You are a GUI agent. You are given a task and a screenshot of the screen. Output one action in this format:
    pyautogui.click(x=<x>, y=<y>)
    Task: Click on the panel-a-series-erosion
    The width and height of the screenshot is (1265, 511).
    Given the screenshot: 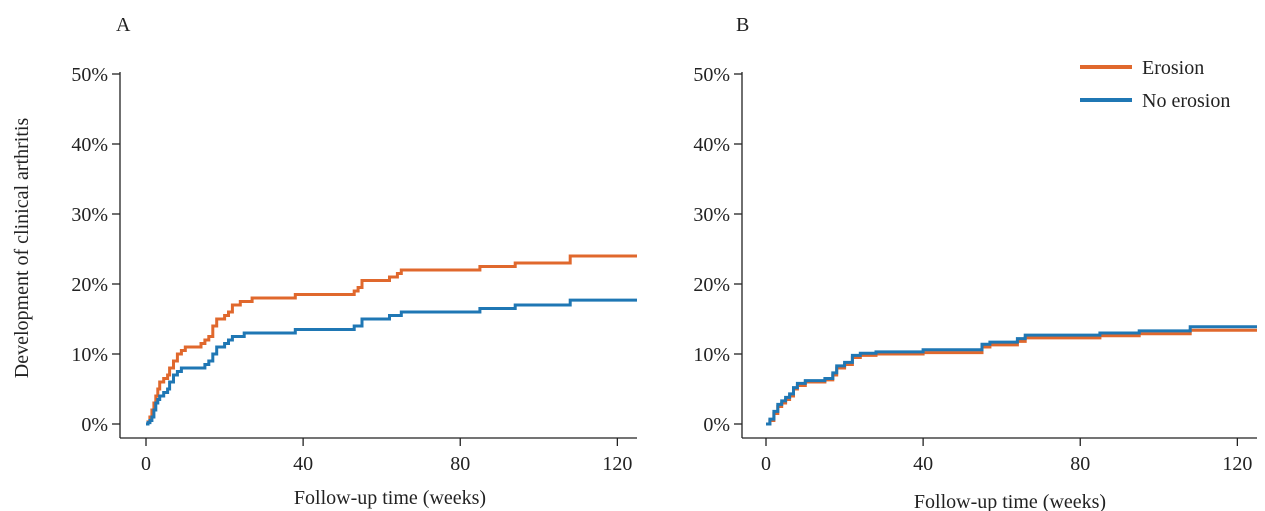 What is the action you would take?
    pyautogui.click(x=391, y=340)
    